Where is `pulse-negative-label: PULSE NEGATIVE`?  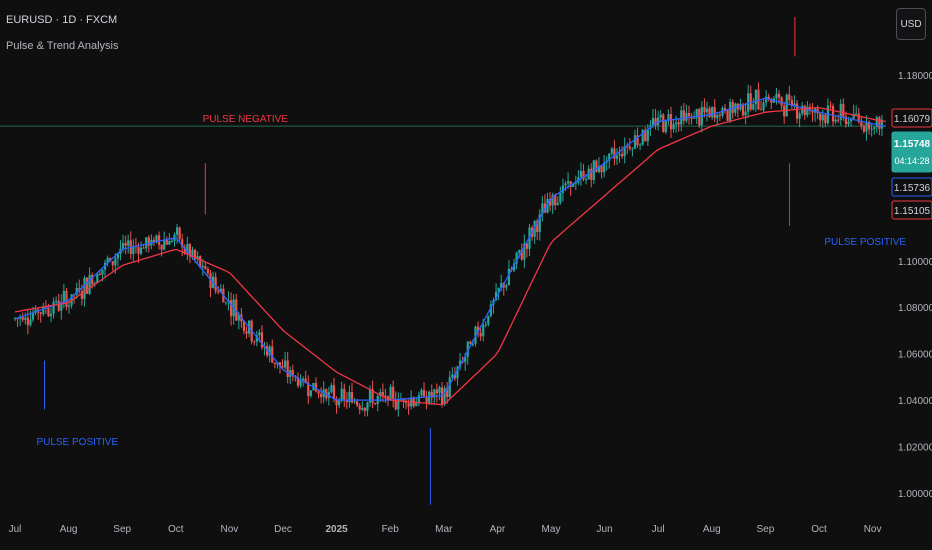
pulse-negative-label: PULSE NEGATIVE is located at coordinates (246, 119).